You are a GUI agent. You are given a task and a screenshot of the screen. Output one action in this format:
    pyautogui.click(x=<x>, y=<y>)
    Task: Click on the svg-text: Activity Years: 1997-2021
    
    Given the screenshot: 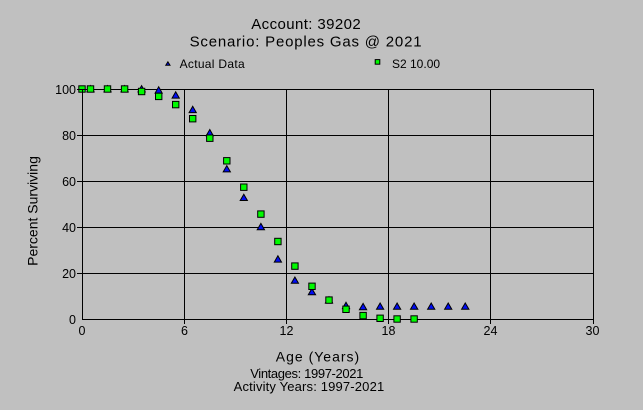 What is the action you would take?
    pyautogui.click(x=309, y=386)
    